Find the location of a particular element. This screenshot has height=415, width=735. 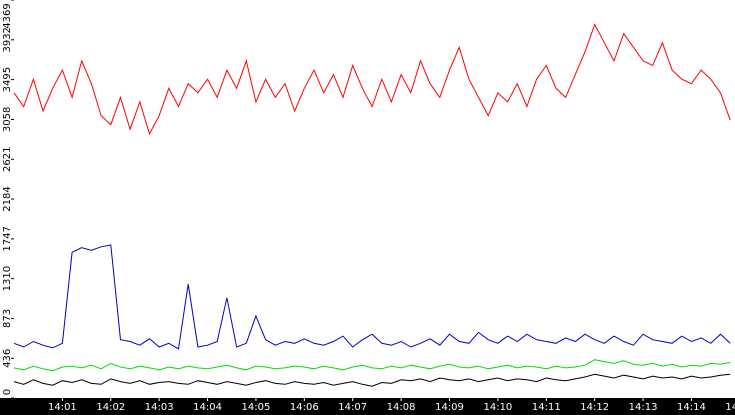

y-tick-label: 2621 is located at coordinates (7, 159).